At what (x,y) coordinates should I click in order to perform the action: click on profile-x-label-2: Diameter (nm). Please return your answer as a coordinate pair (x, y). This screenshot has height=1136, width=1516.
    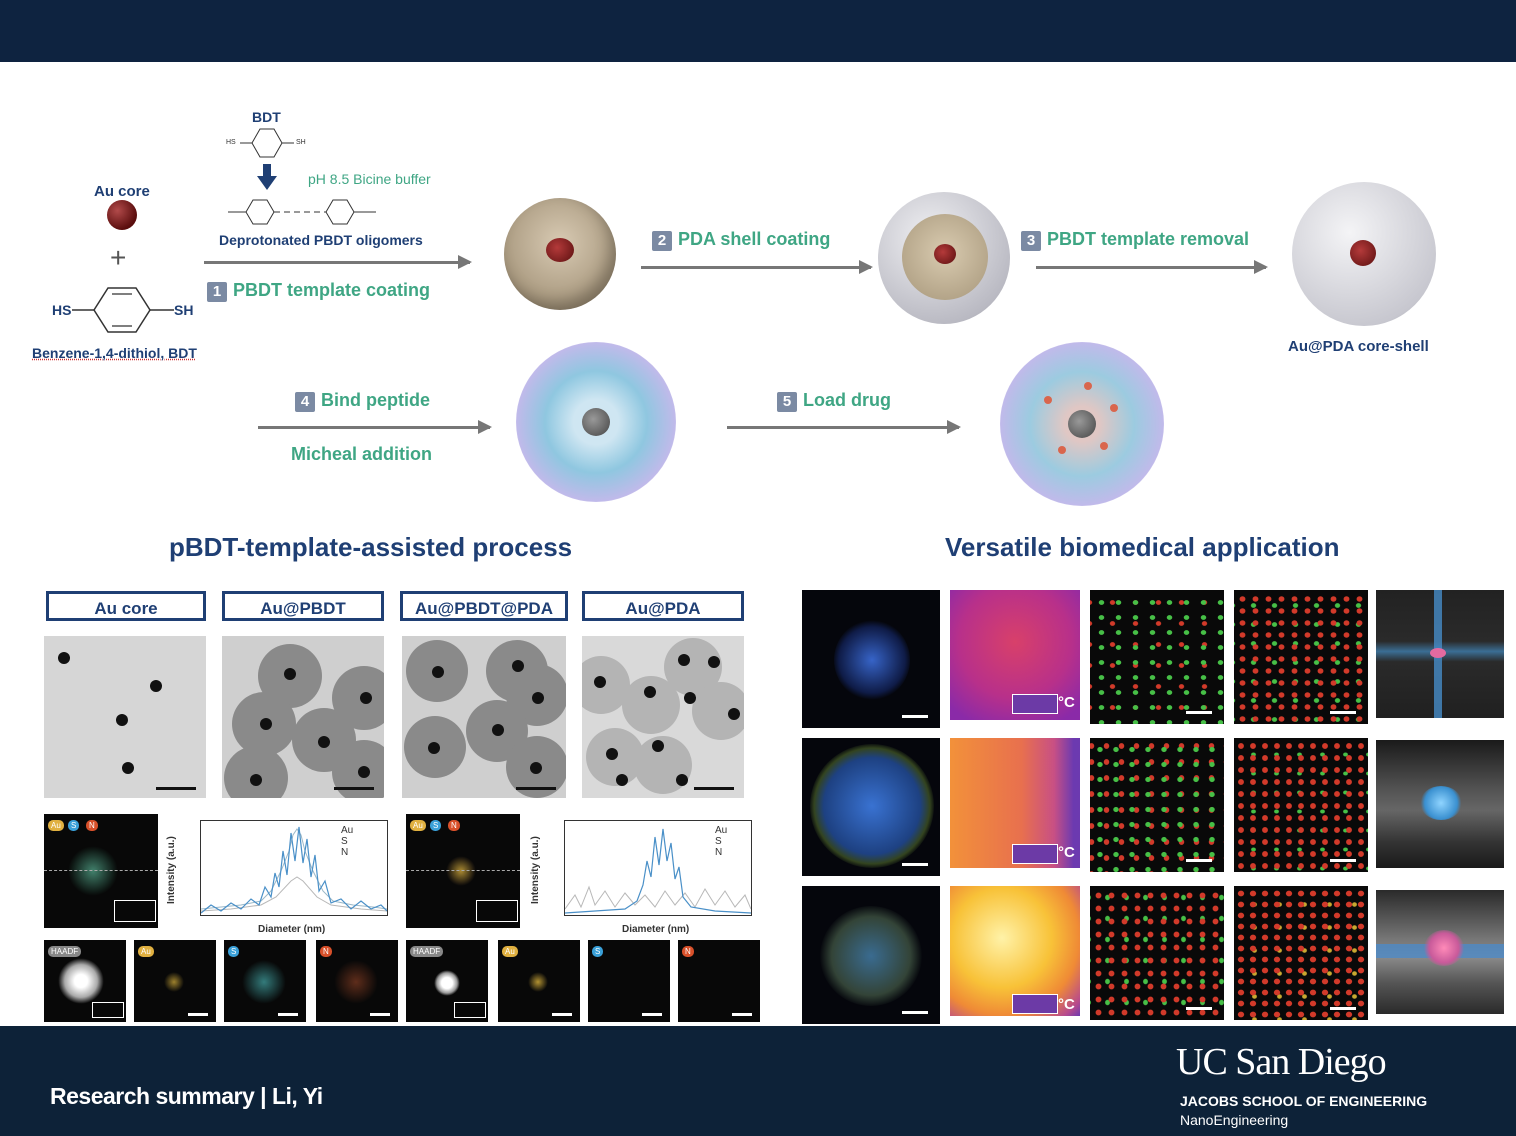
    Looking at the image, I should click on (656, 929).